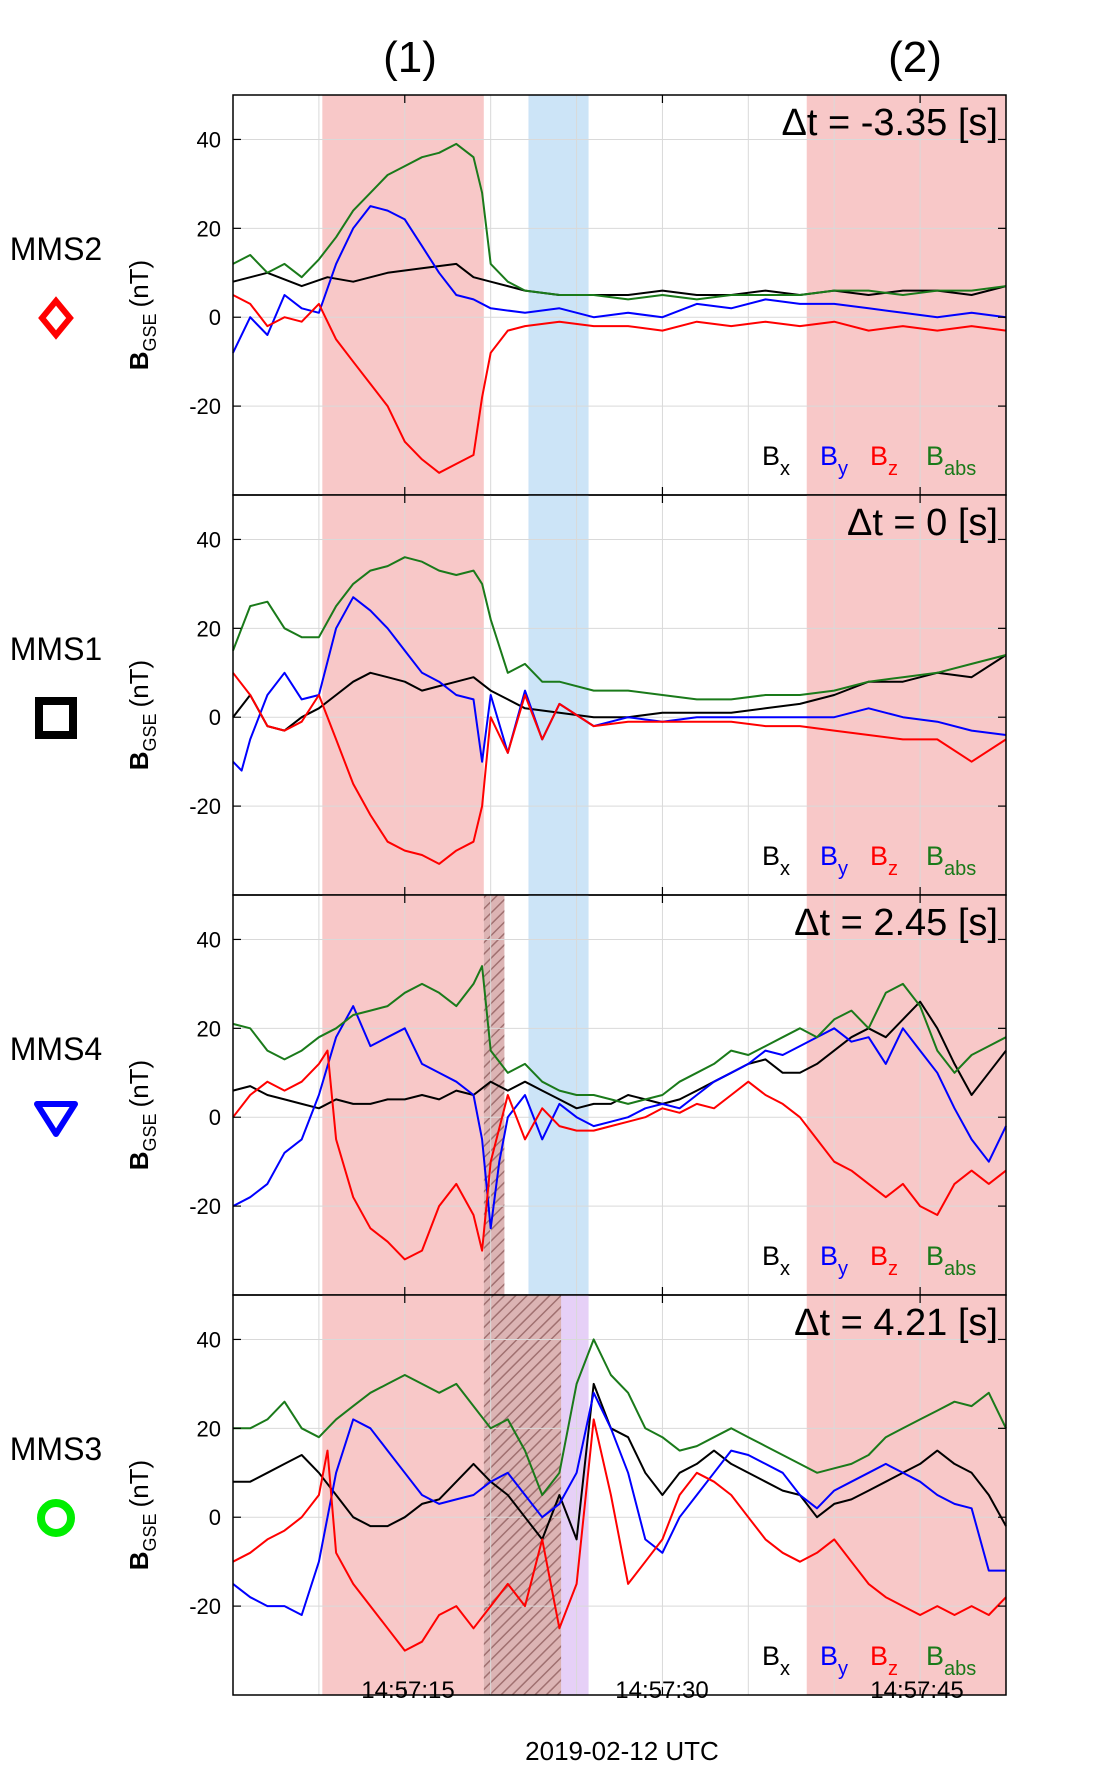  I want to click on diamond-icon, so click(56, 318).